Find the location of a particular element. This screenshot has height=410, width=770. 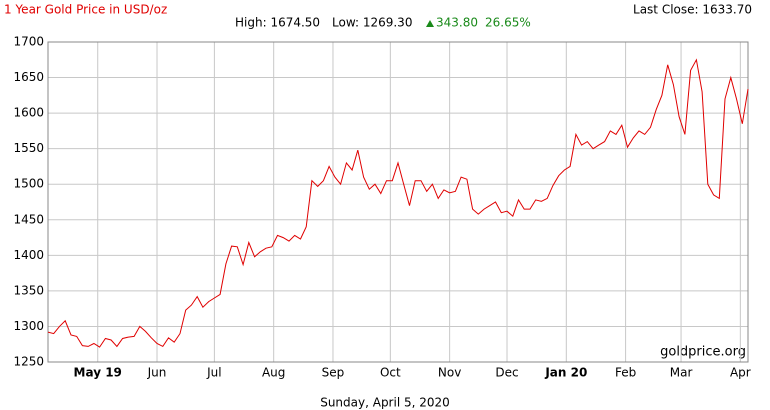

footer-date: Sunday, April 5, 2020 is located at coordinates (385, 403).